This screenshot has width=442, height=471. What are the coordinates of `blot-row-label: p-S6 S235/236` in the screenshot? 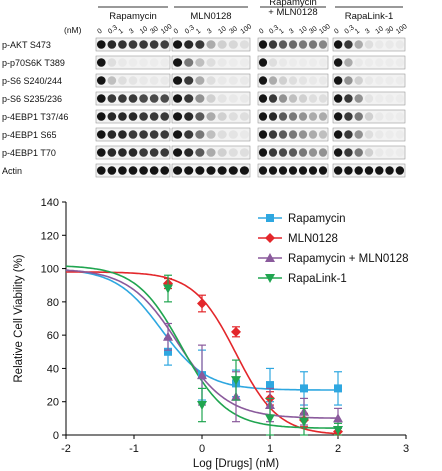 It's located at (32, 99).